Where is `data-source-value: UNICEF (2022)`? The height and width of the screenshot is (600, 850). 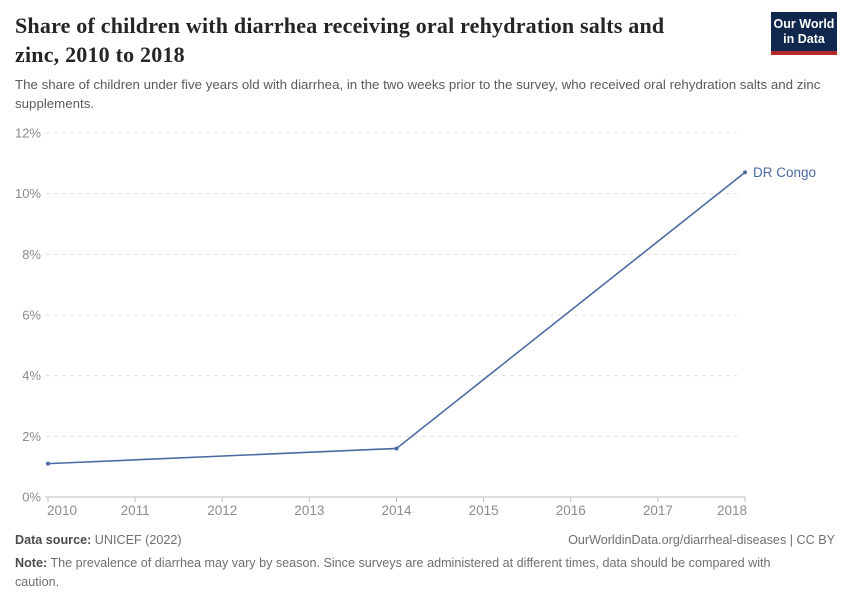 data-source-value: UNICEF (2022) is located at coordinates (138, 540).